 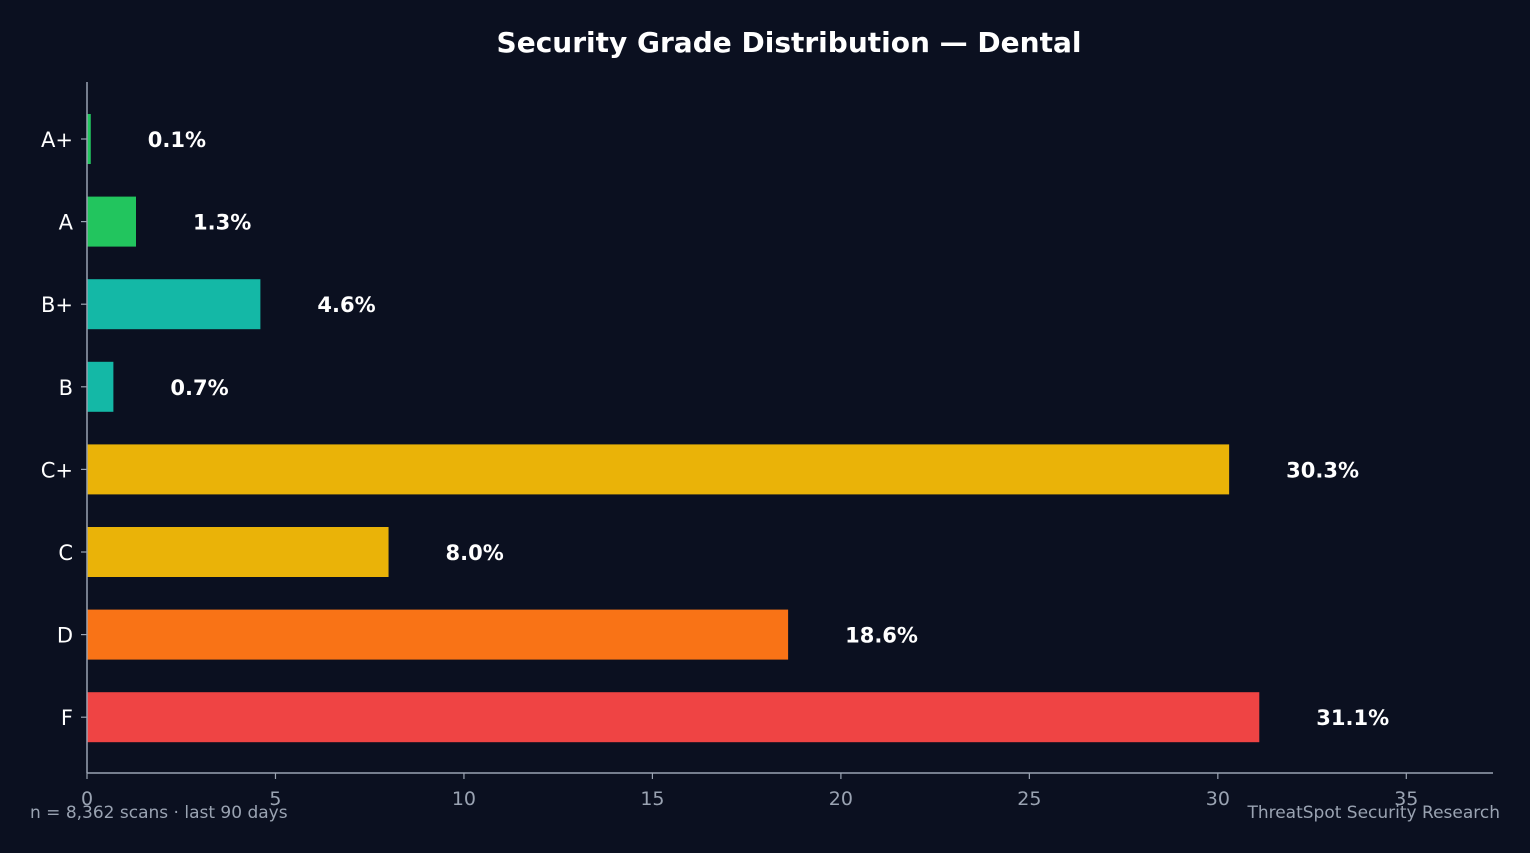 I want to click on bar-c-plus, so click(x=658, y=469).